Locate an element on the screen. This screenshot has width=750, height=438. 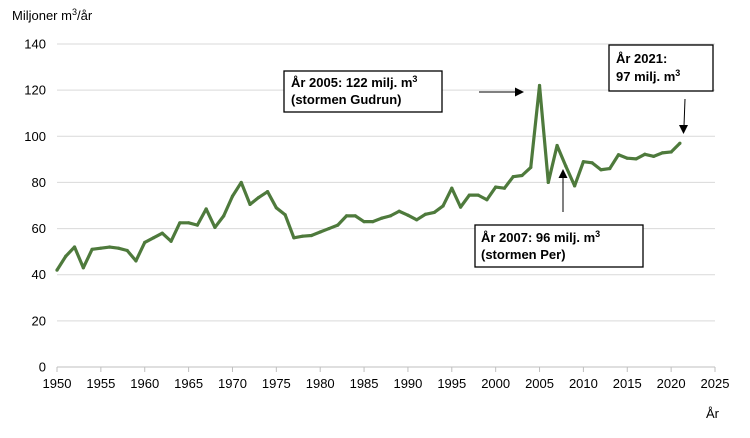
x-tick-label: 1965 is located at coordinates (188, 383).